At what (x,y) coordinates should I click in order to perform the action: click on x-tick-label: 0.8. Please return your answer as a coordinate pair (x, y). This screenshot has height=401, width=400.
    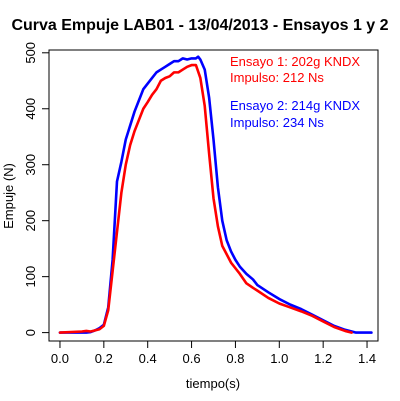
    Looking at the image, I should click on (235, 358).